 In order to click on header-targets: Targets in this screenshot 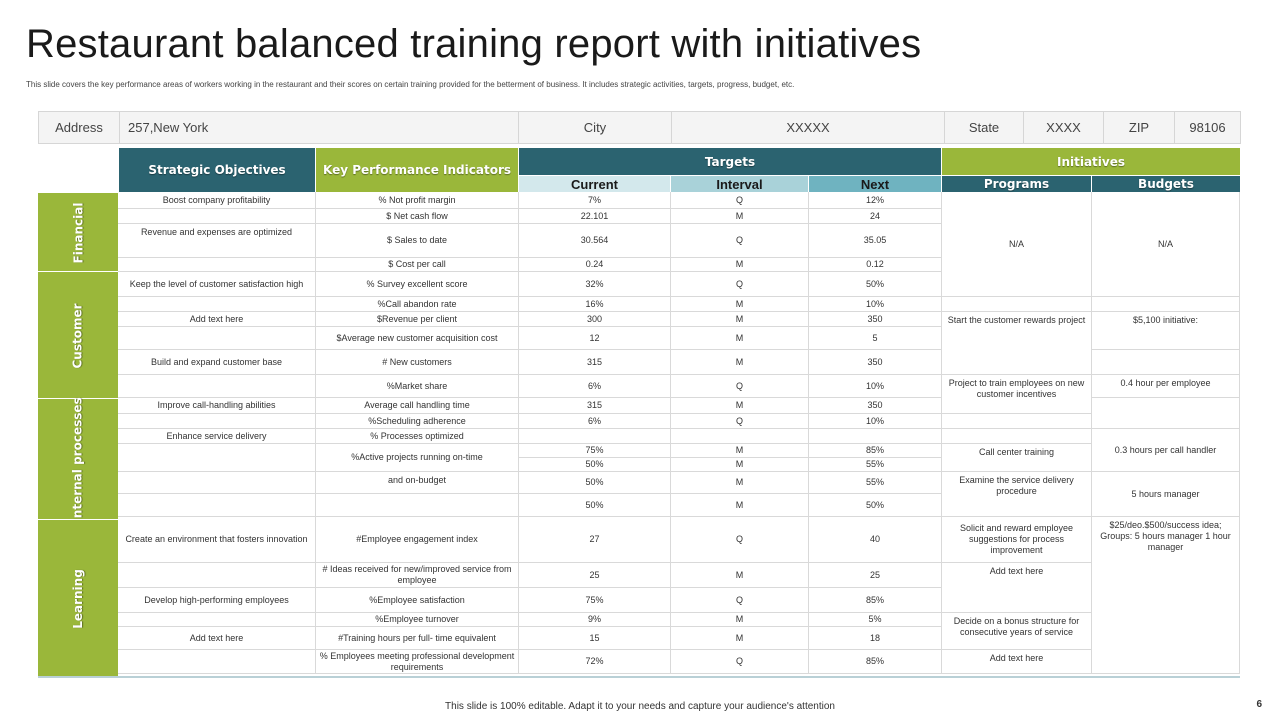, I will do `click(730, 161)`.